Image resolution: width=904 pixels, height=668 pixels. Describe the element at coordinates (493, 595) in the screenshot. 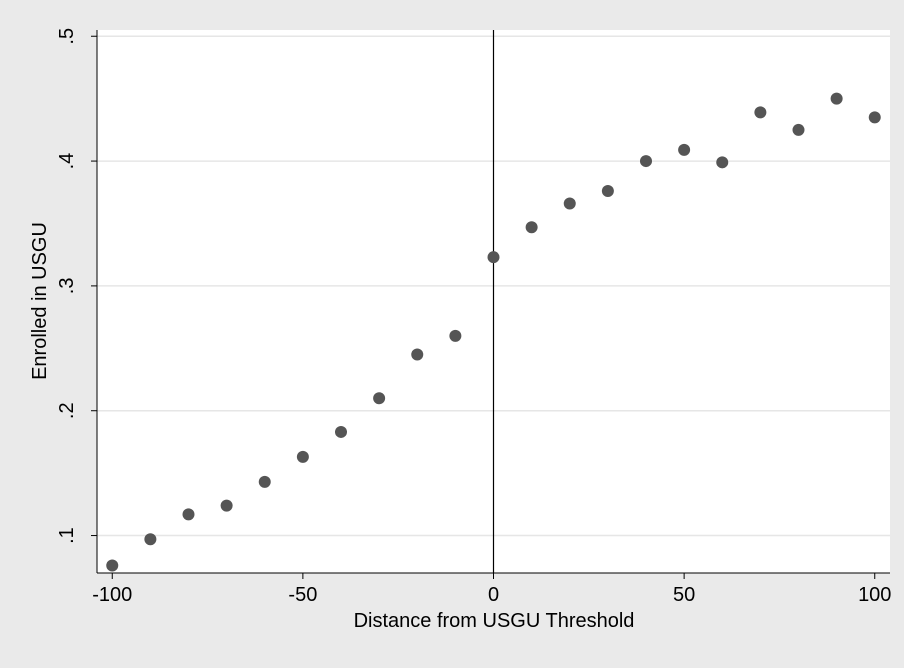

I see `x-tick-label: 0` at that location.